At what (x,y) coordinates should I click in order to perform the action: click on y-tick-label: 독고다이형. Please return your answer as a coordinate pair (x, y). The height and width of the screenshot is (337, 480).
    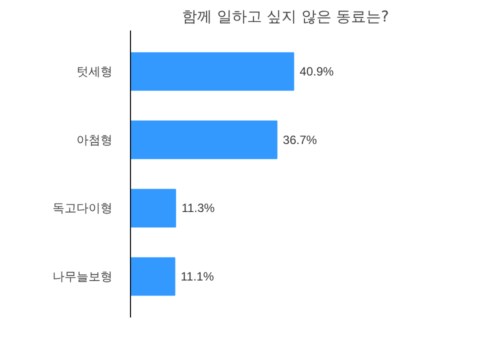
    Looking at the image, I should click on (82, 208).